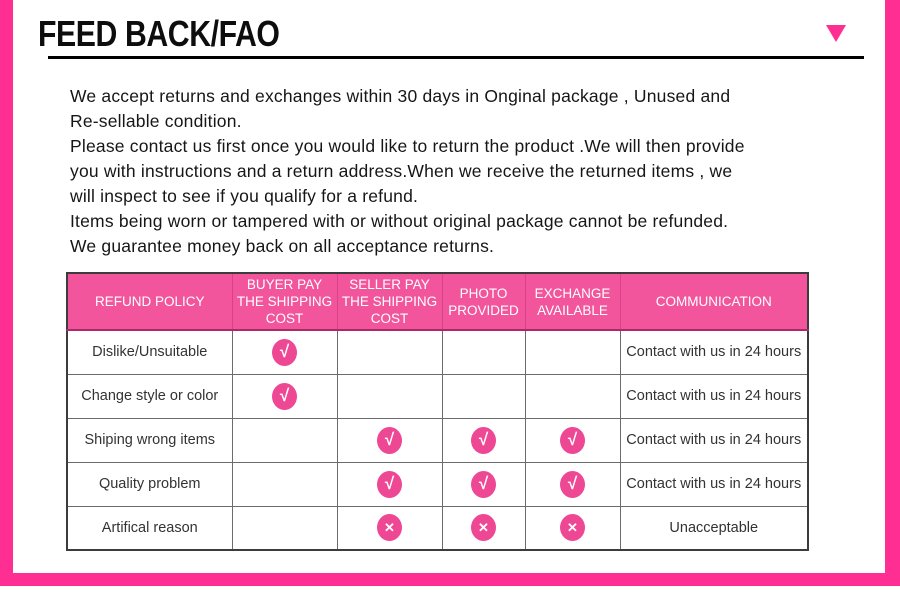  I want to click on frame-border-right, so click(892, 293).